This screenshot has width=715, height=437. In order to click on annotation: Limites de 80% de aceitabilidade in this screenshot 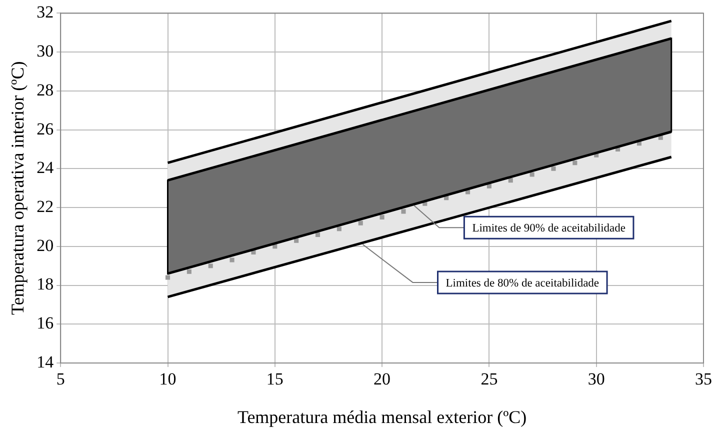, I will do `click(523, 283)`.